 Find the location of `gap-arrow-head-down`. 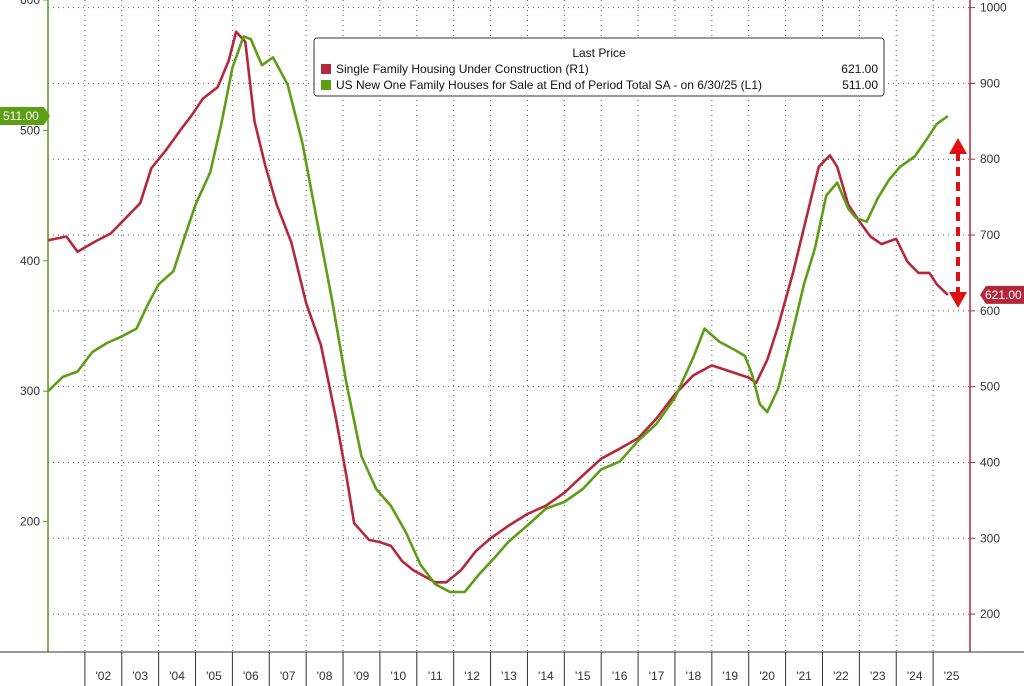

gap-arrow-head-down is located at coordinates (958, 300).